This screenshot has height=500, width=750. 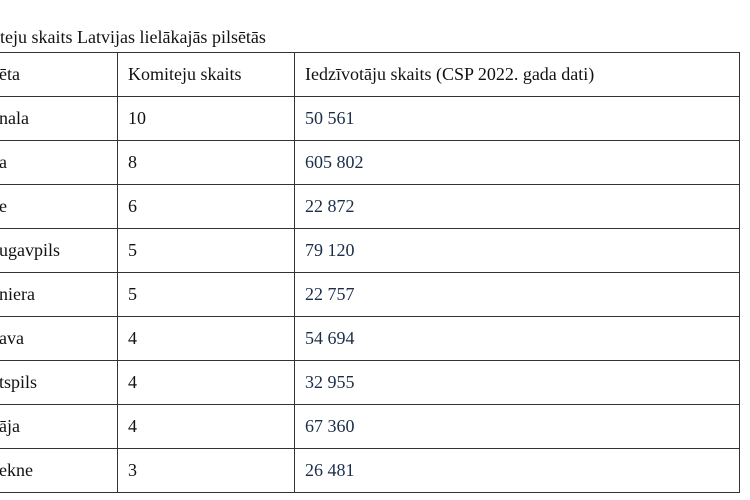 What do you see at coordinates (206, 470) in the screenshot?
I see `table-cell: 3` at bounding box center [206, 470].